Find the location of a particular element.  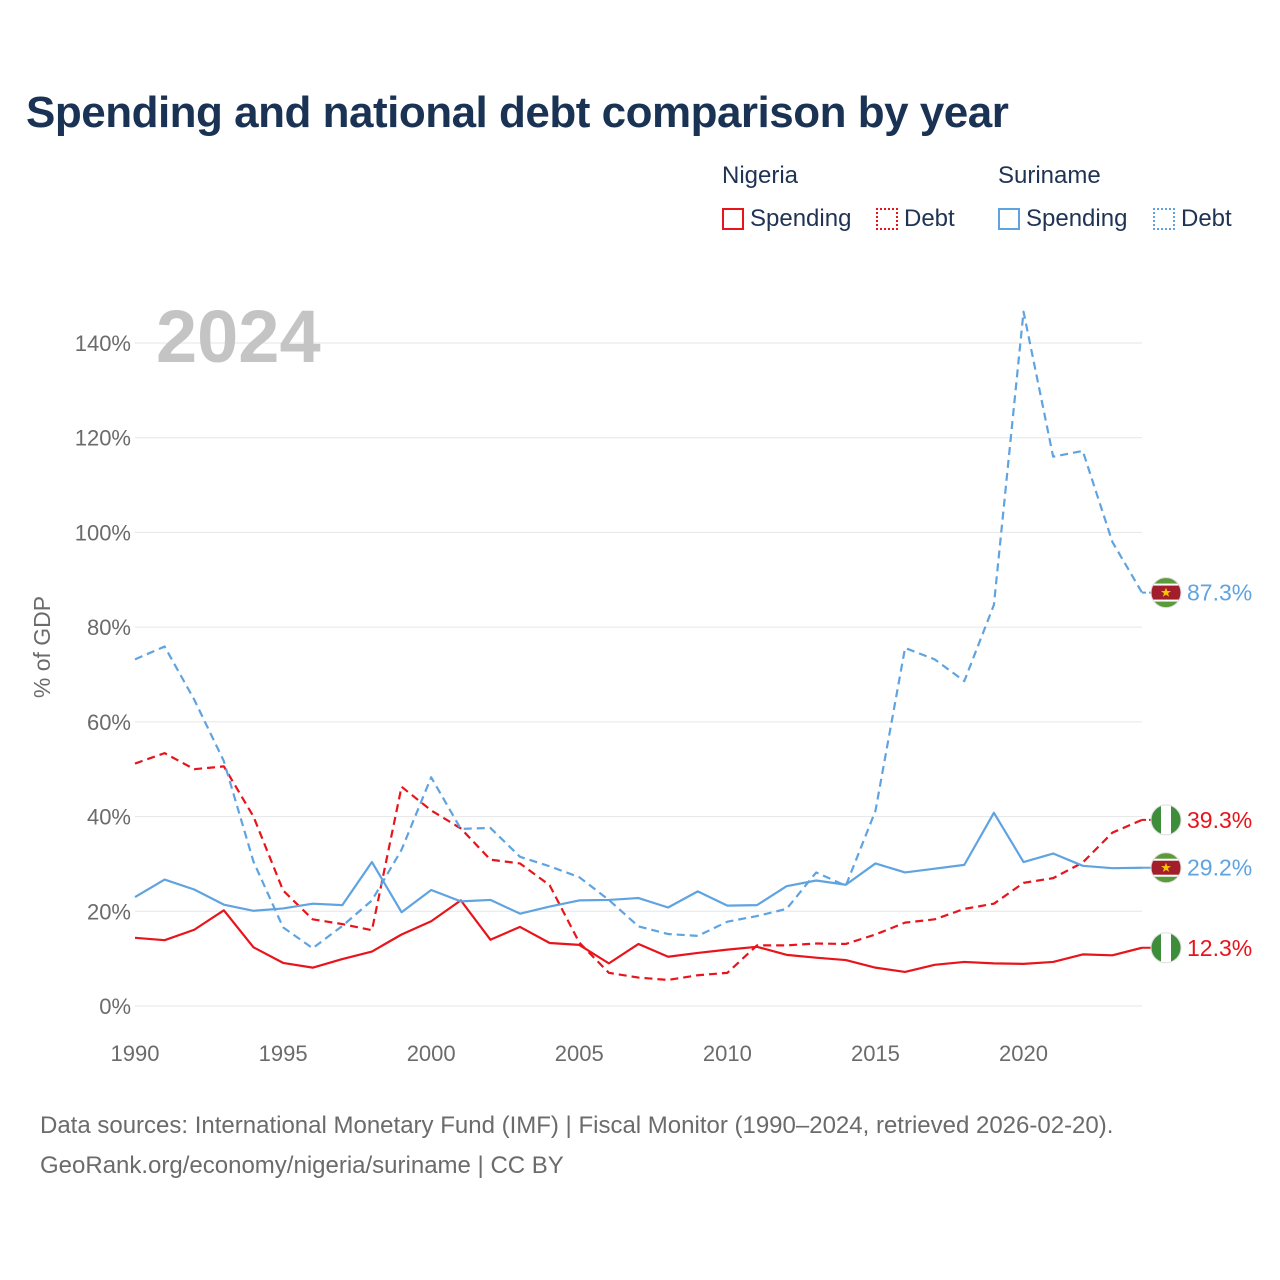

legend-suriname-spending: Spending is located at coordinates (1062, 219).